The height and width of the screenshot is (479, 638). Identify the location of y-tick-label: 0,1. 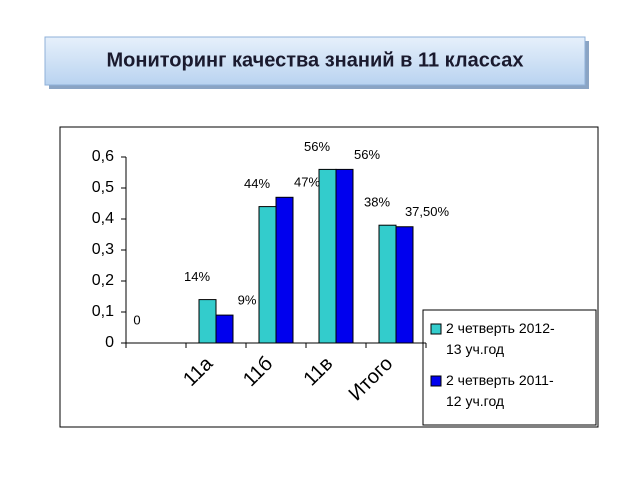
(103, 311).